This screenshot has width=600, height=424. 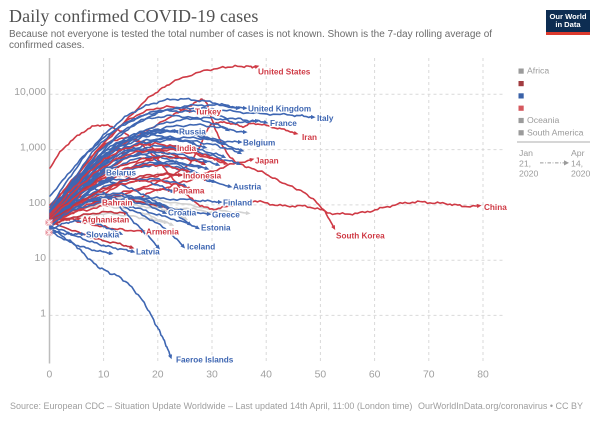 What do you see at coordinates (117, 203) in the screenshot?
I see `svg-text: Bahrain` at bounding box center [117, 203].